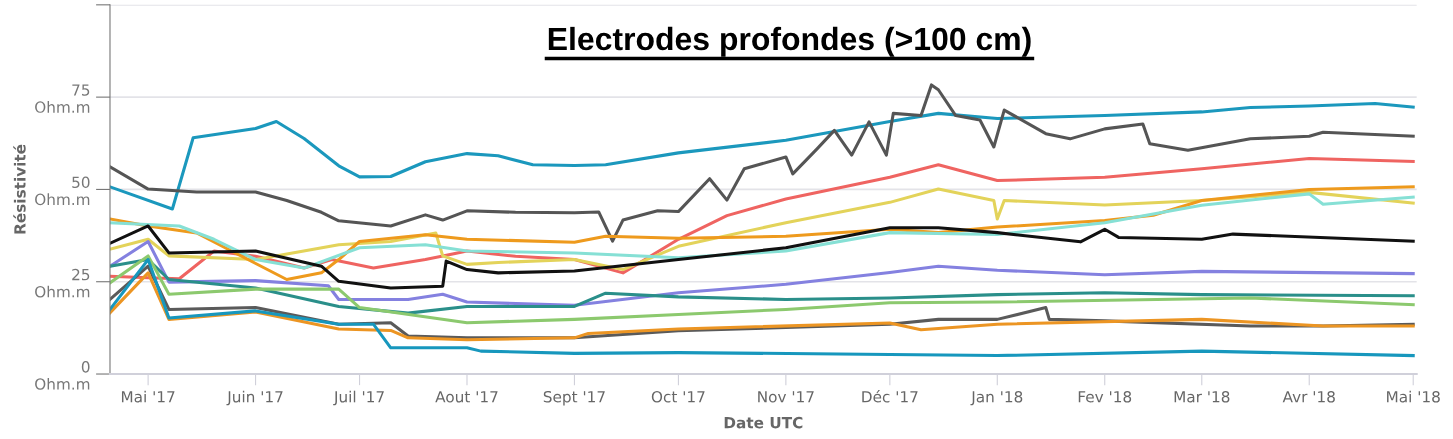  Describe the element at coordinates (466, 397) in the screenshot. I see `x-tick-label: Aout '17` at that location.